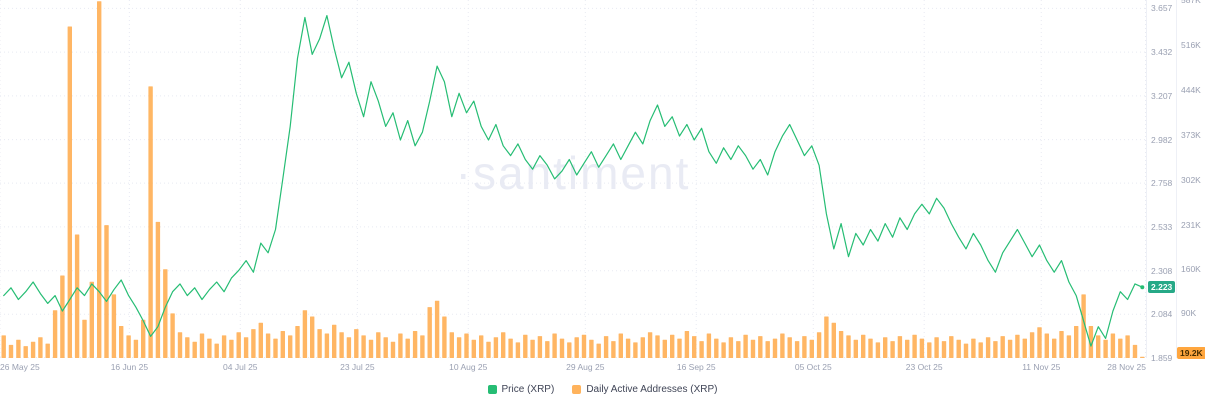 The height and width of the screenshot is (404, 1205). What do you see at coordinates (1162, 314) in the screenshot?
I see `price-axis-tick: 2.084` at bounding box center [1162, 314].